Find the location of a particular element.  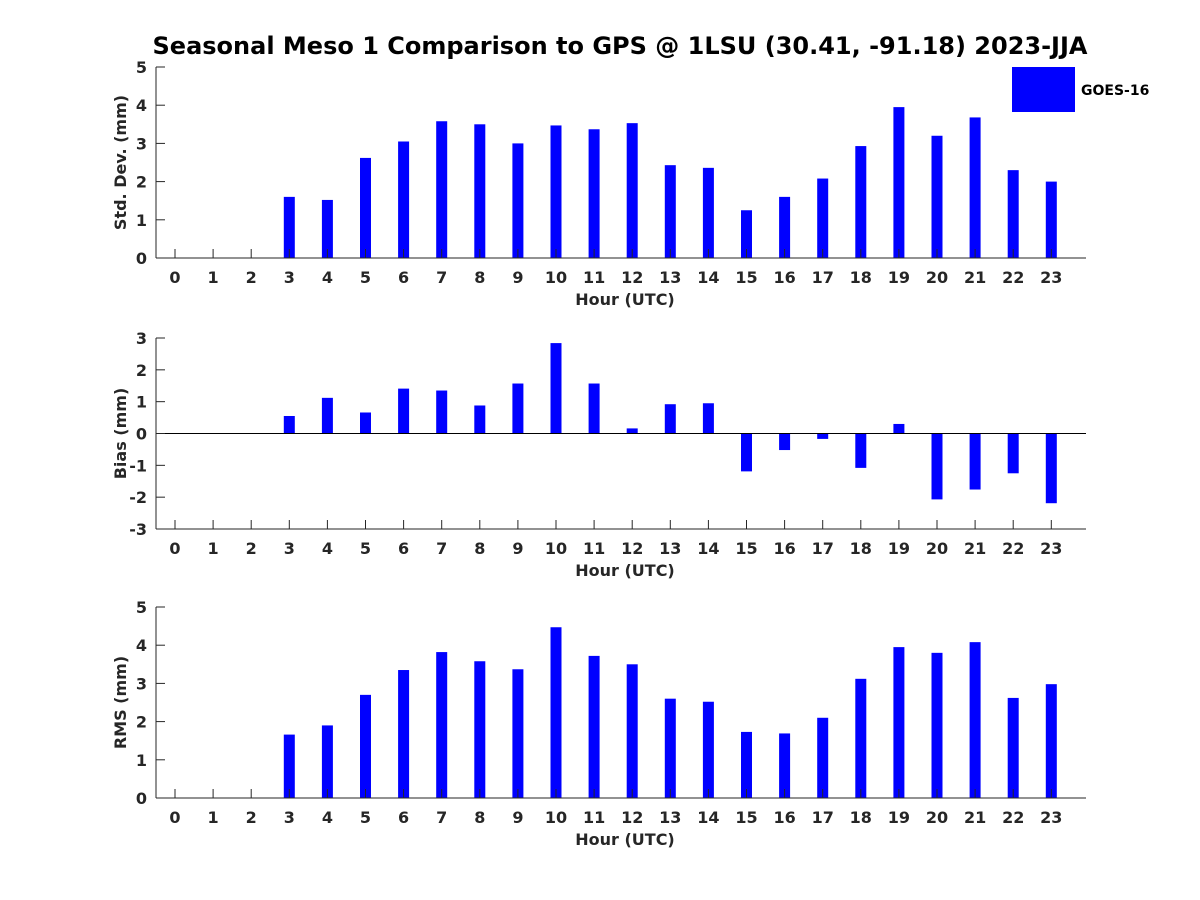

rms-xtick-label-13: 13 is located at coordinates (670, 817).